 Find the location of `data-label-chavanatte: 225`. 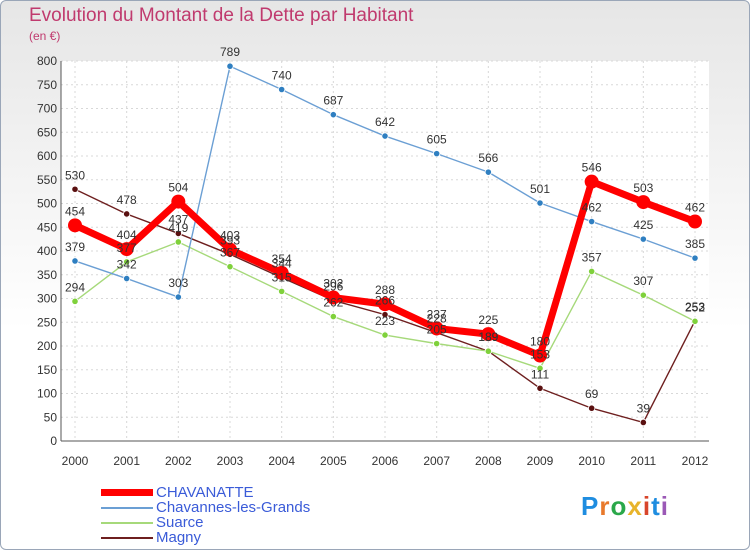

data-label-chavanatte: 225 is located at coordinates (488, 320).